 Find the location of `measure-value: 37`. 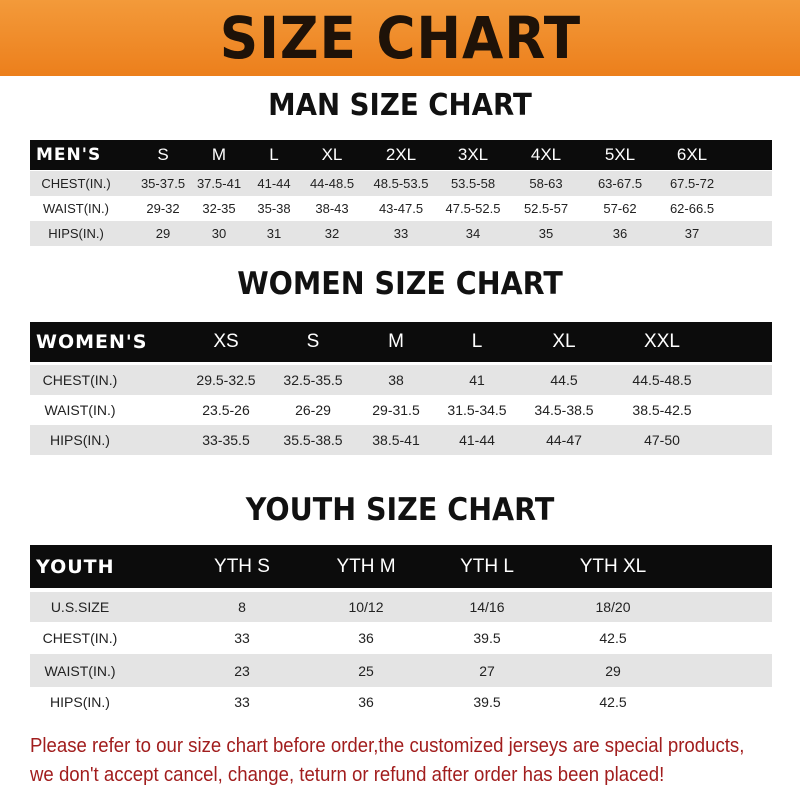

measure-value: 37 is located at coordinates (692, 233).